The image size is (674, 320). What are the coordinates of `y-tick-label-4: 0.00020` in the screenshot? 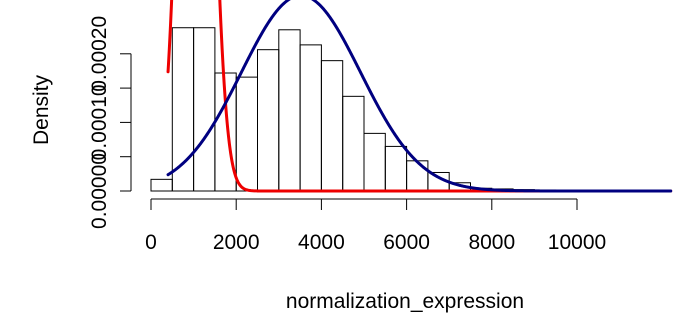 It's located at (99, 54).